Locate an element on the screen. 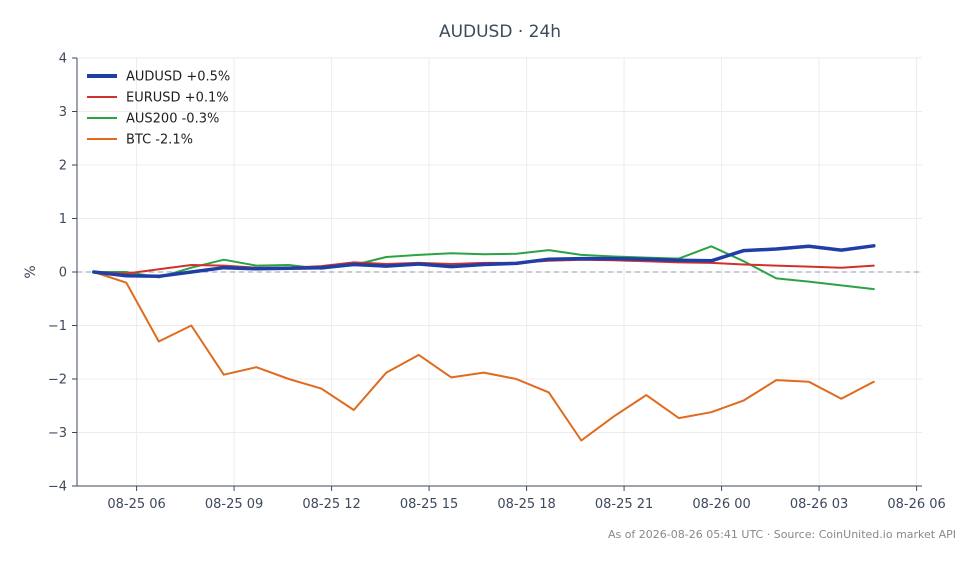  series-line-aus200 is located at coordinates (483, 268).